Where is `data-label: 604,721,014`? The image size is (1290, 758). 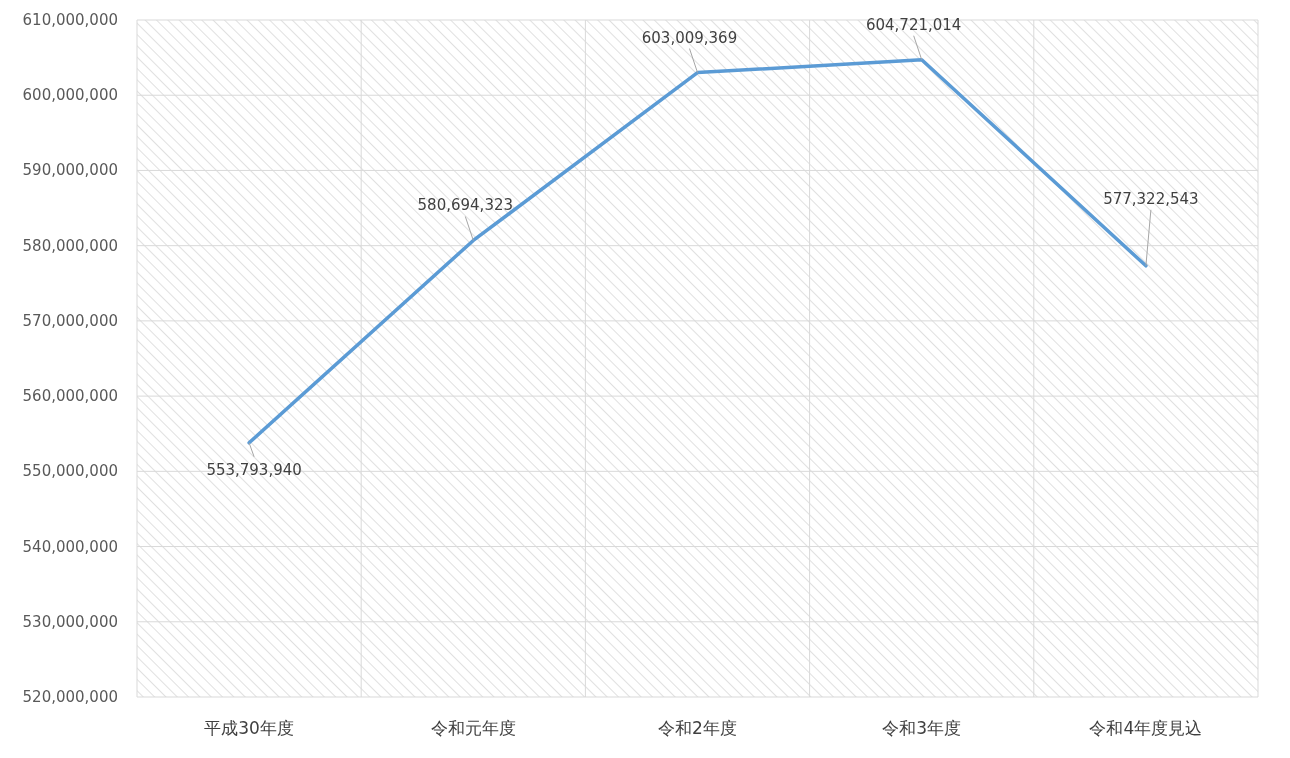
data-label: 604,721,014 is located at coordinates (913, 24).